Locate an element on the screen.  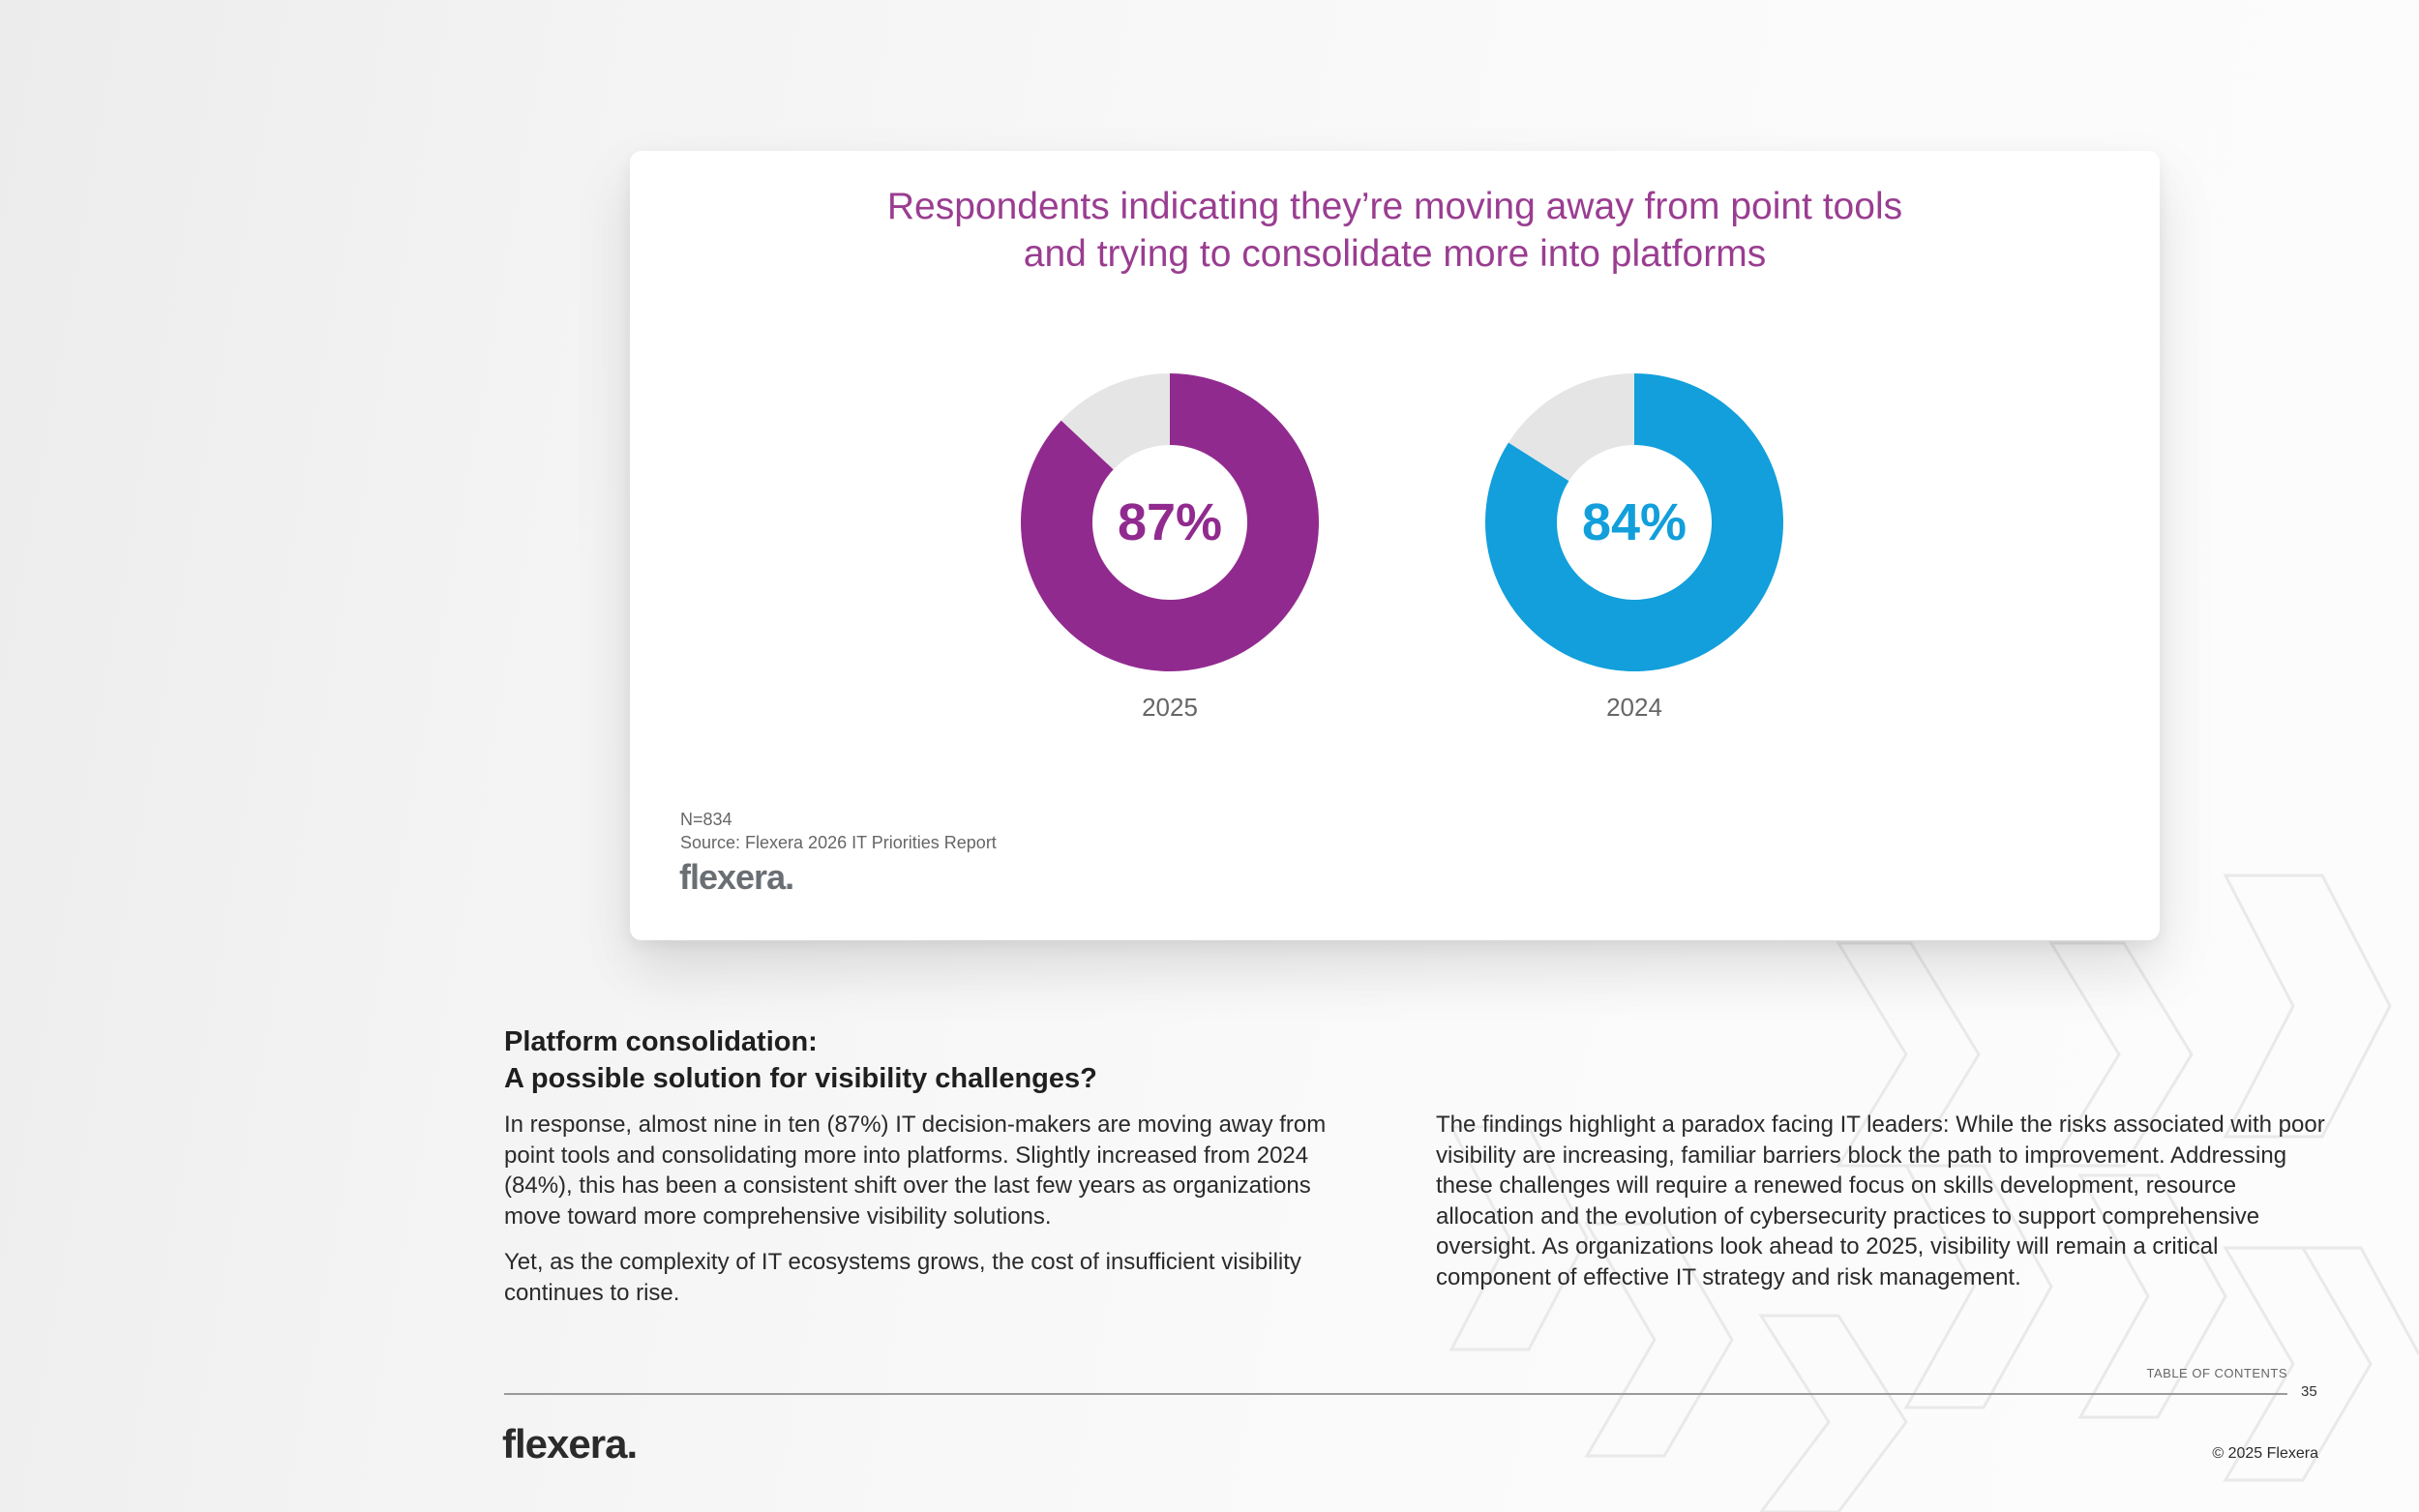
footer-logo-text: flexera is located at coordinates (565, 1444).